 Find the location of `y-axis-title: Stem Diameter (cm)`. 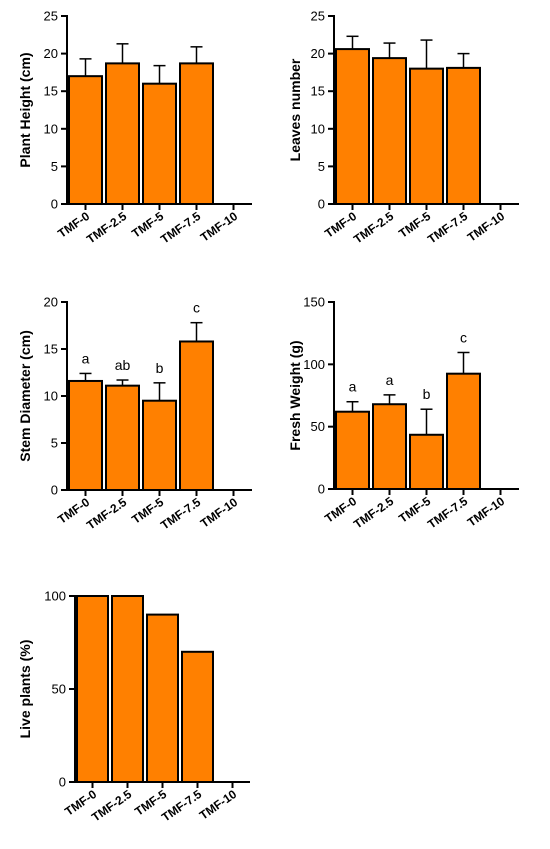

y-axis-title: Stem Diameter (cm) is located at coordinates (25, 396).